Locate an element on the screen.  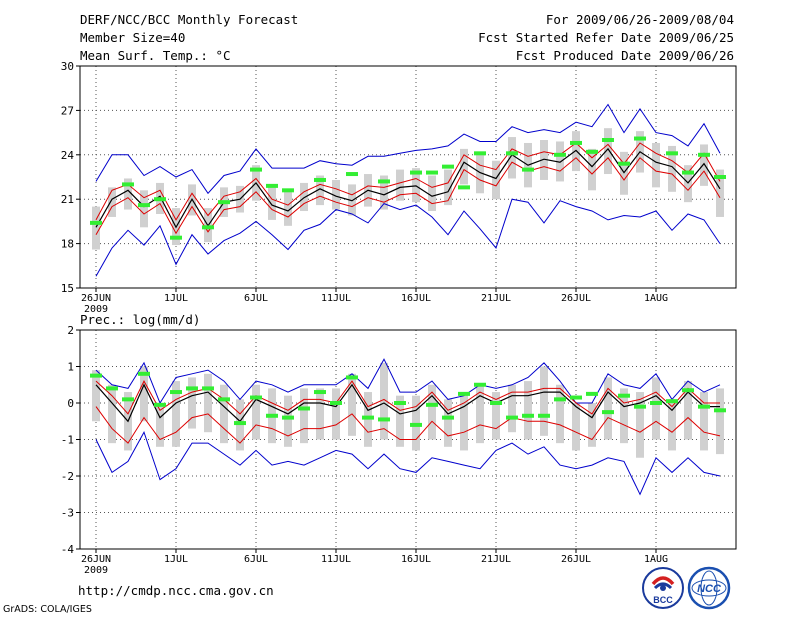
max-line is located at coordinates (408, 381).